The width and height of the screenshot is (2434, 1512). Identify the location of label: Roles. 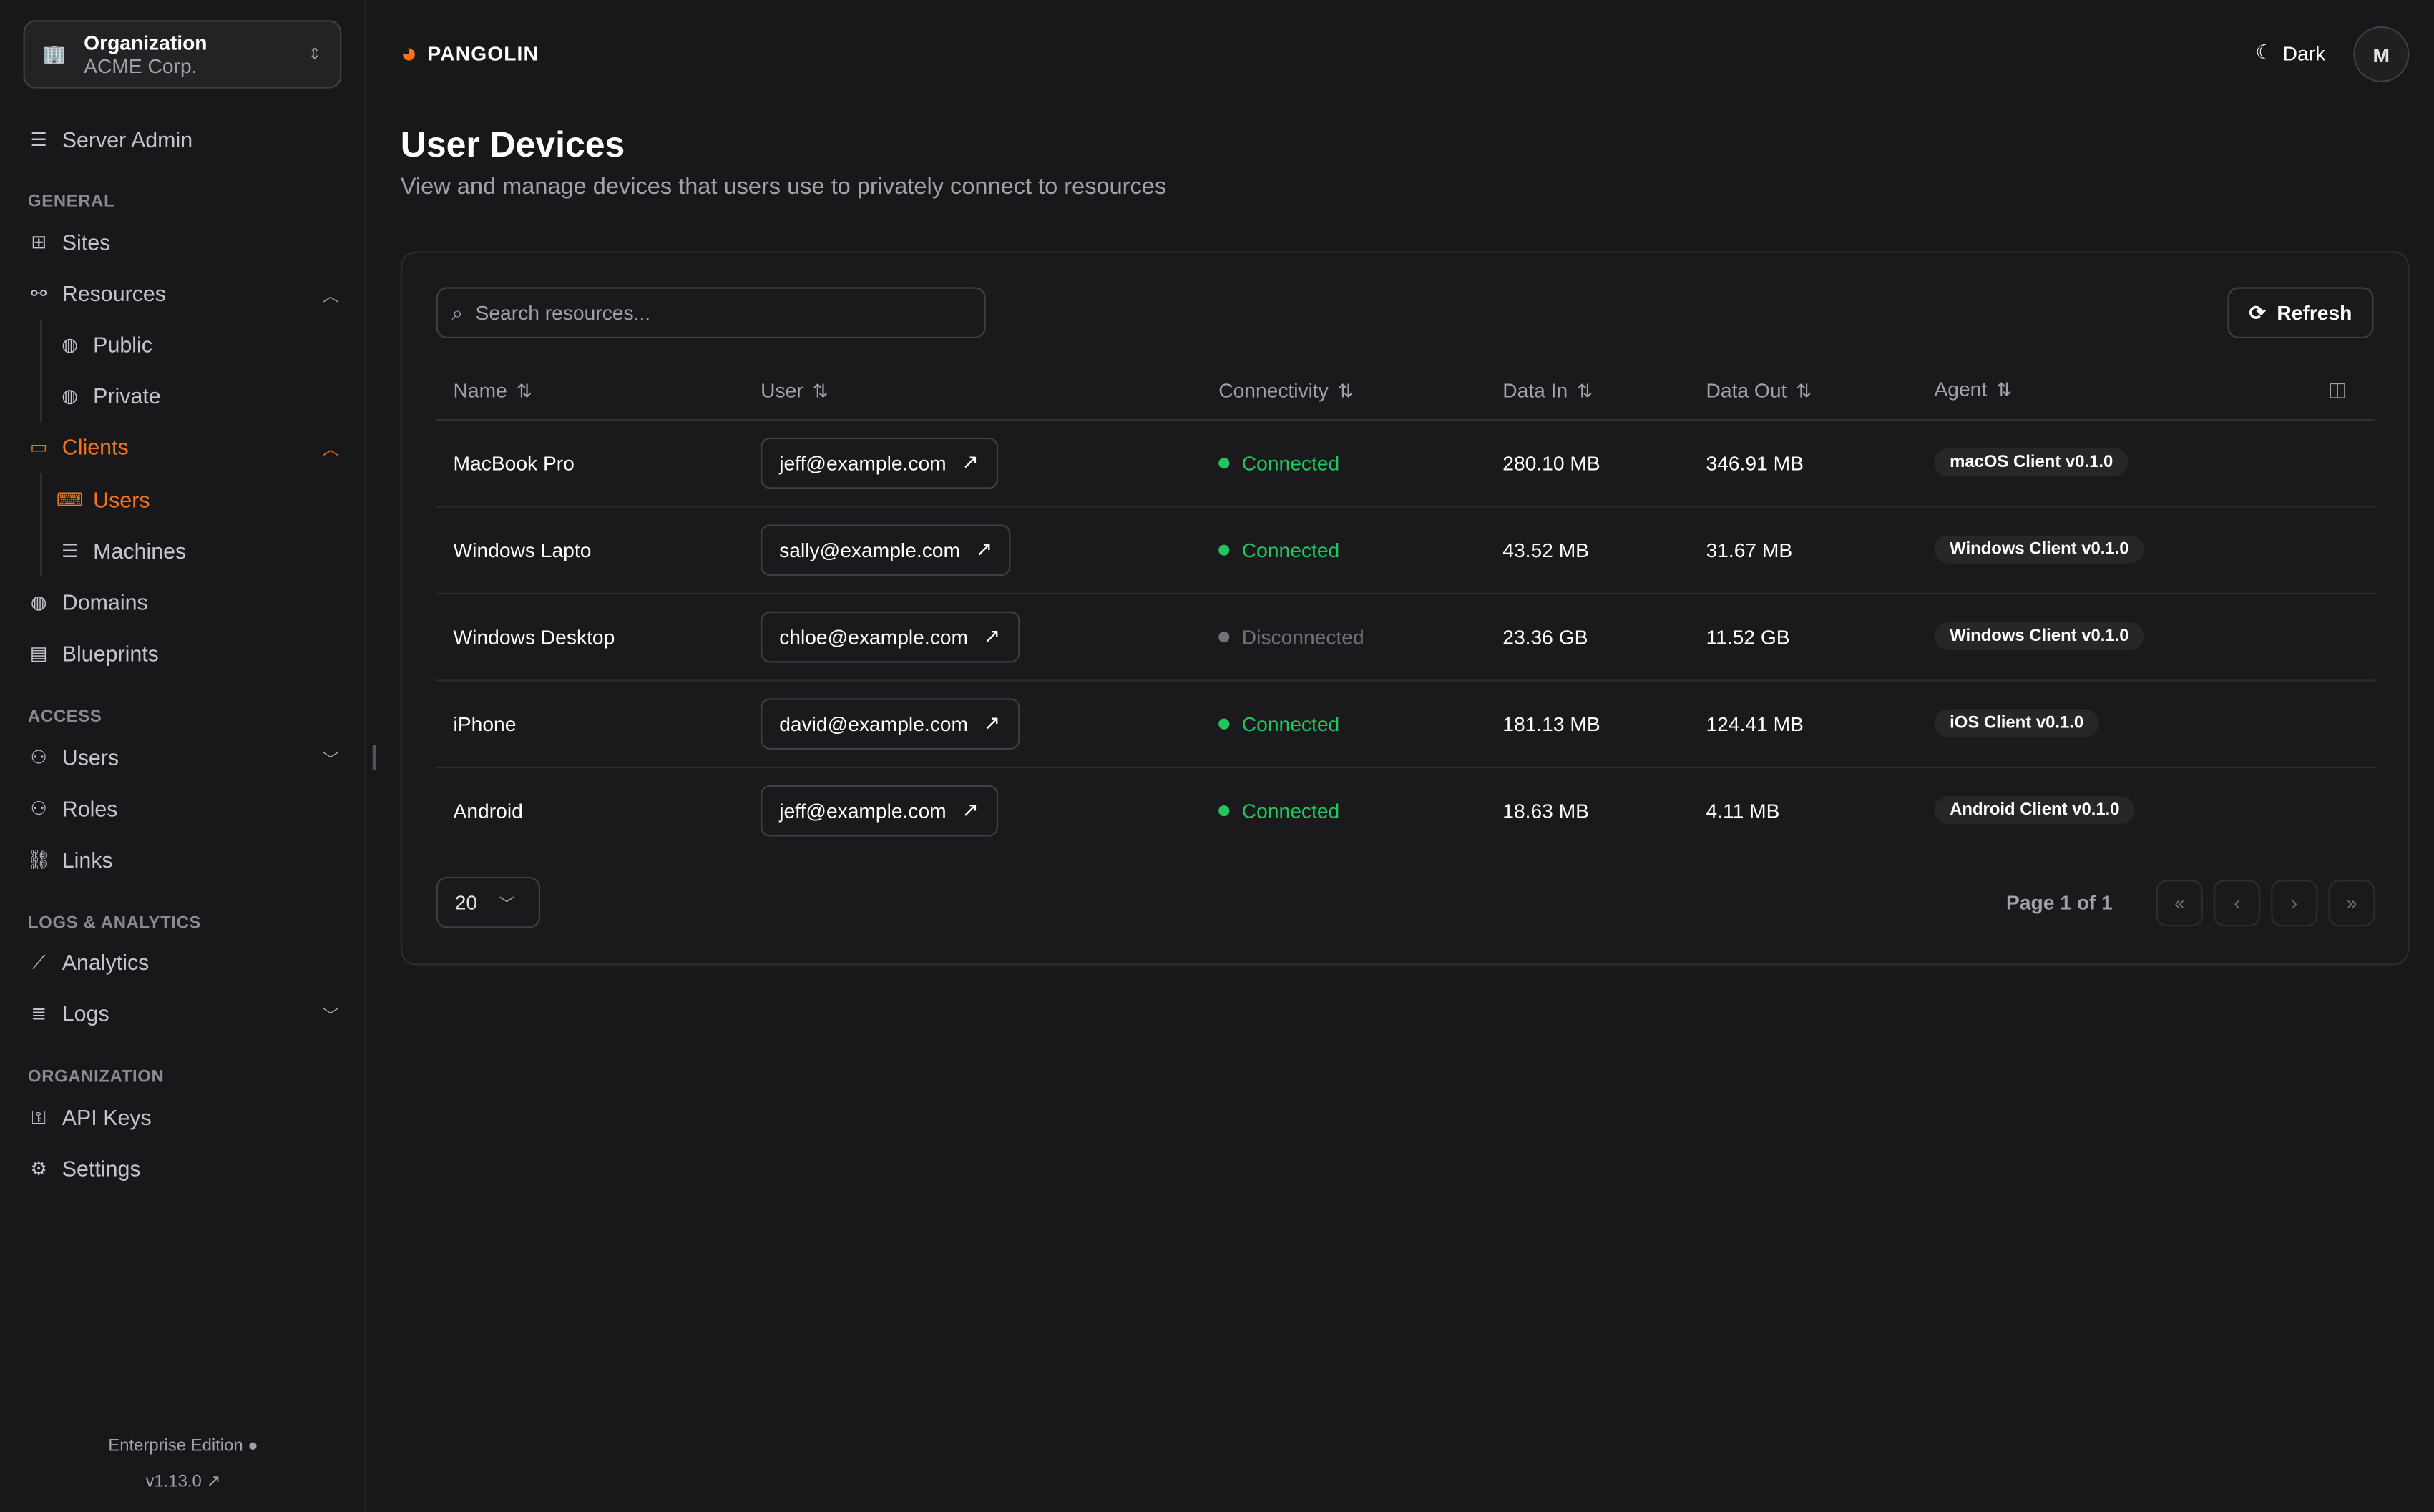
(90, 808).